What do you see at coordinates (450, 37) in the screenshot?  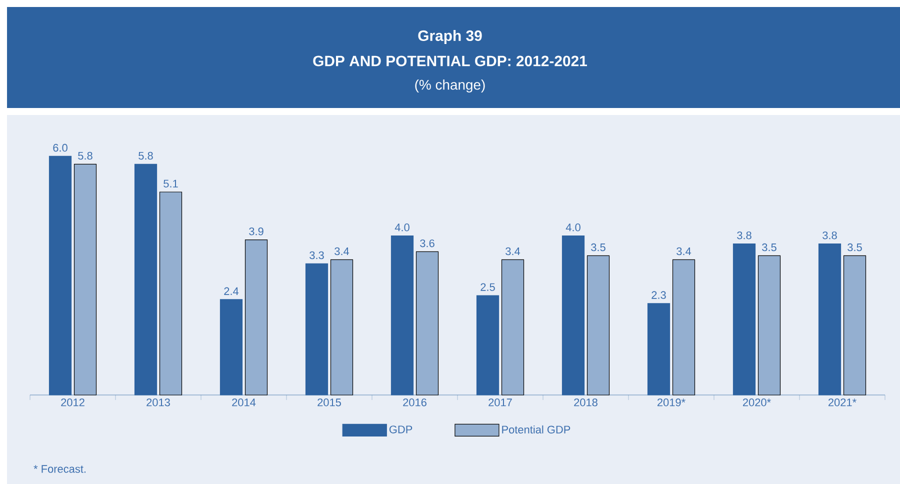 I see `chart-title: Graph 39` at bounding box center [450, 37].